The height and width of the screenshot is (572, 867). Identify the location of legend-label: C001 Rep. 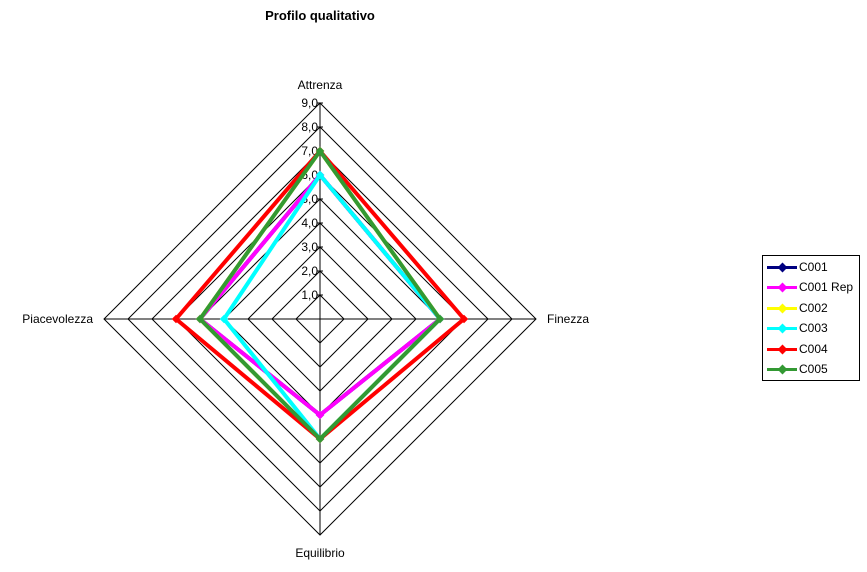
(826, 287).